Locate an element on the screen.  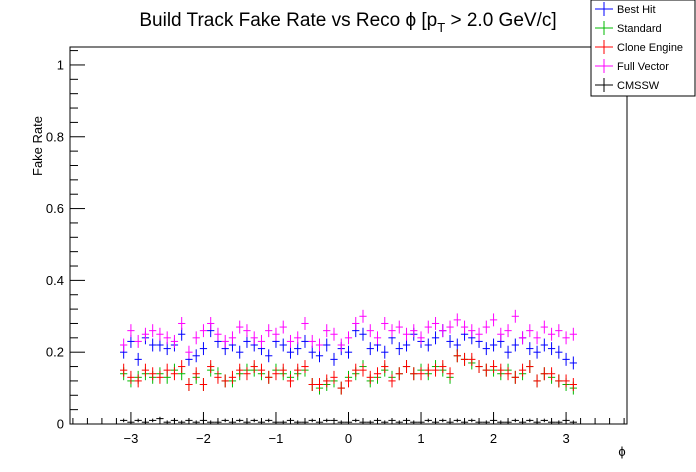
legend-box is located at coordinates (643, 48).